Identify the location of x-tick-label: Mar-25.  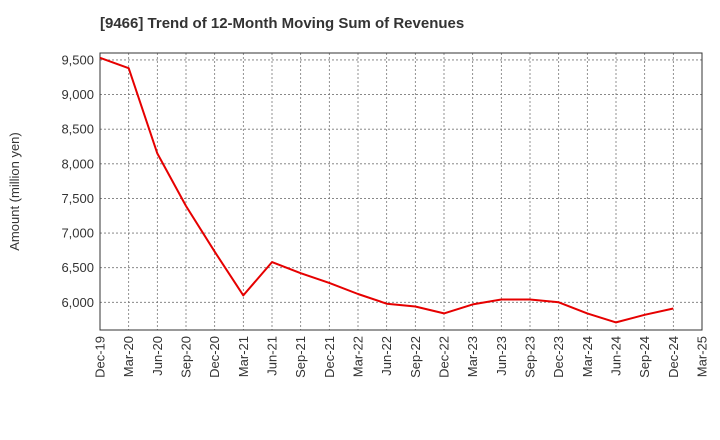
(702, 356).